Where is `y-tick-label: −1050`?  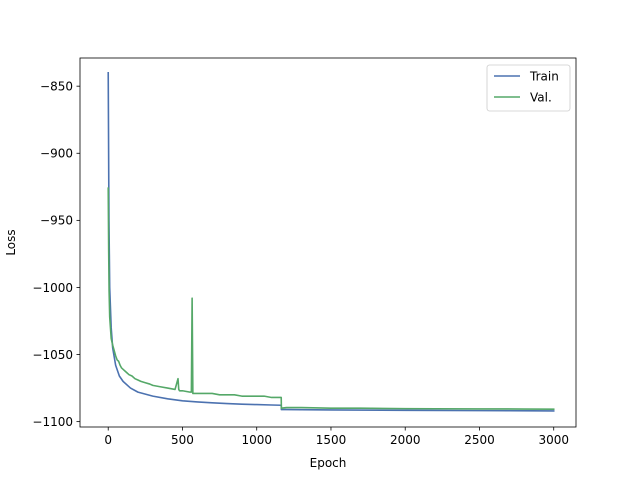 y-tick-label: −1050 is located at coordinates (52, 355).